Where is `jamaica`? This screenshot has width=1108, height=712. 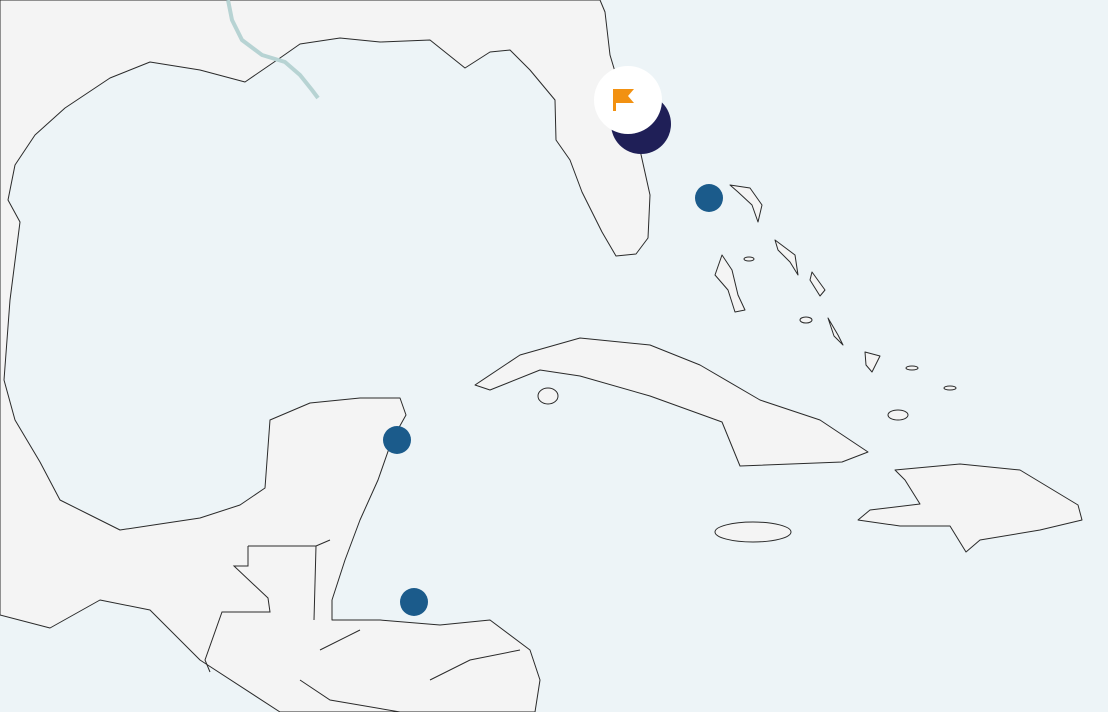
jamaica is located at coordinates (753, 532).